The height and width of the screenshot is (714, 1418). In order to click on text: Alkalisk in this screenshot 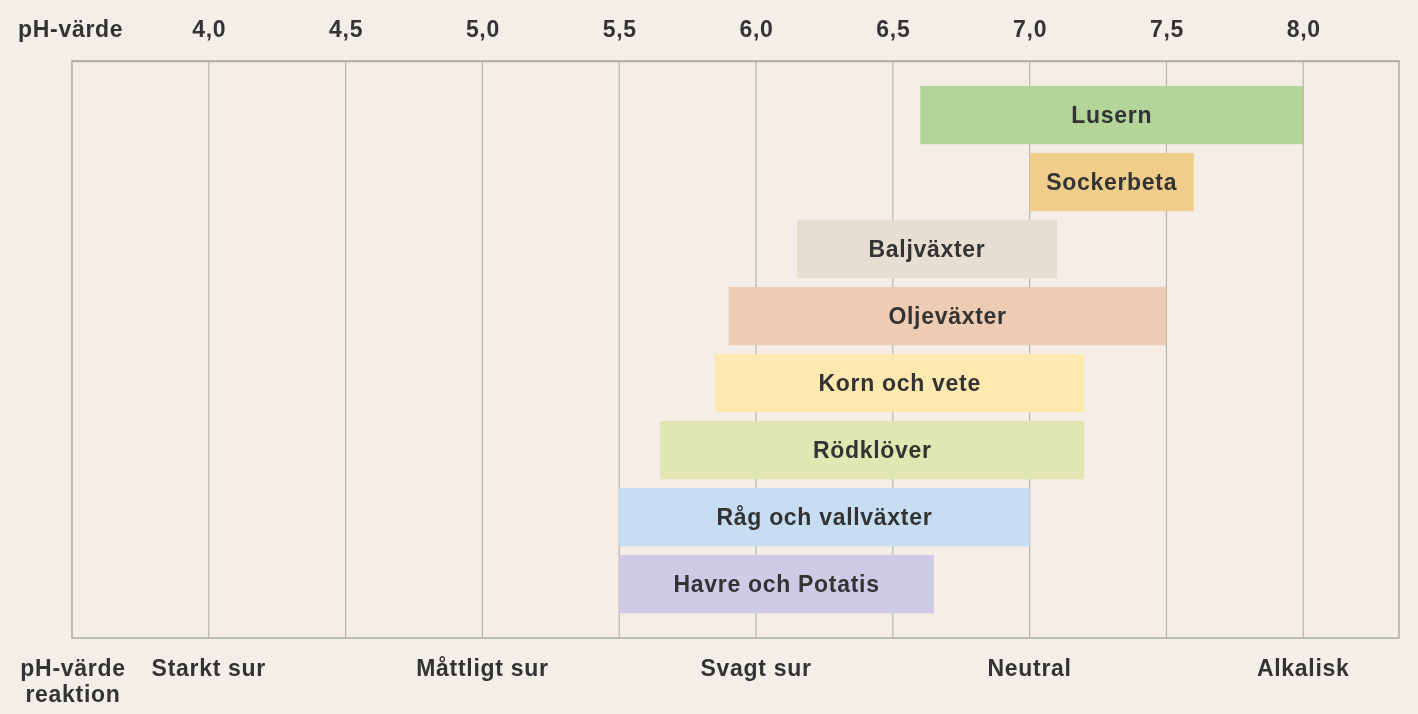, I will do `click(1303, 668)`.